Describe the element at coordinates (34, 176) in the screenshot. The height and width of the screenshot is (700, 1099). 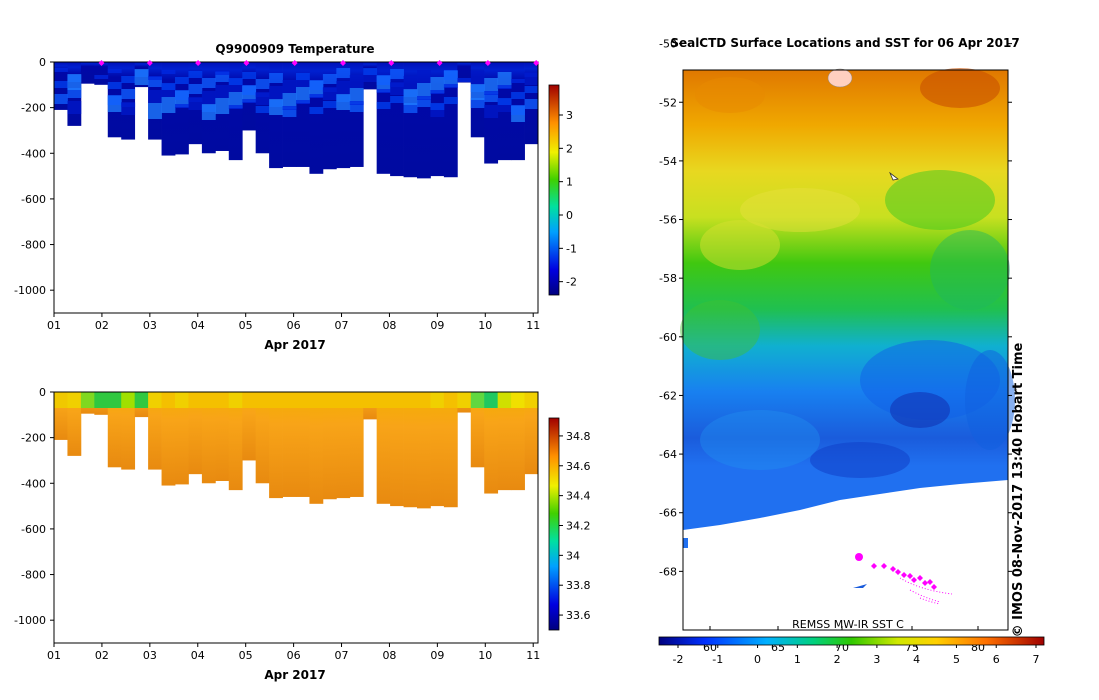
I see `temperature-y-axis: 0 -200 -400 -600 -800 -1000` at that location.